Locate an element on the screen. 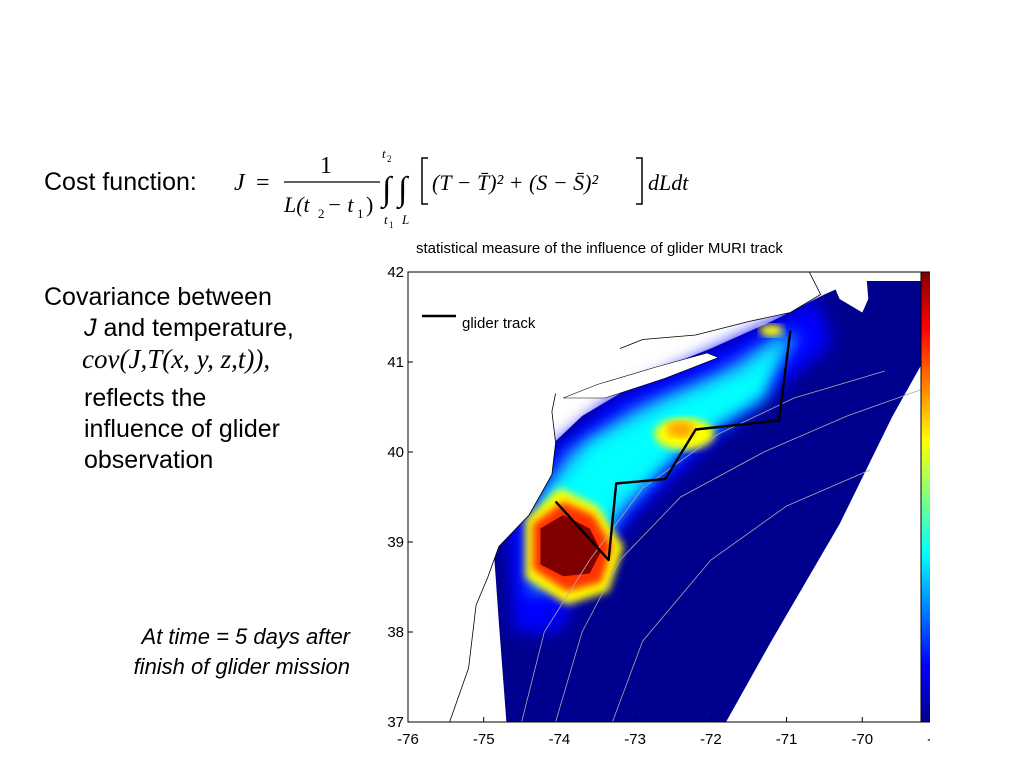  cov-line5: observation is located at coordinates (149, 460).